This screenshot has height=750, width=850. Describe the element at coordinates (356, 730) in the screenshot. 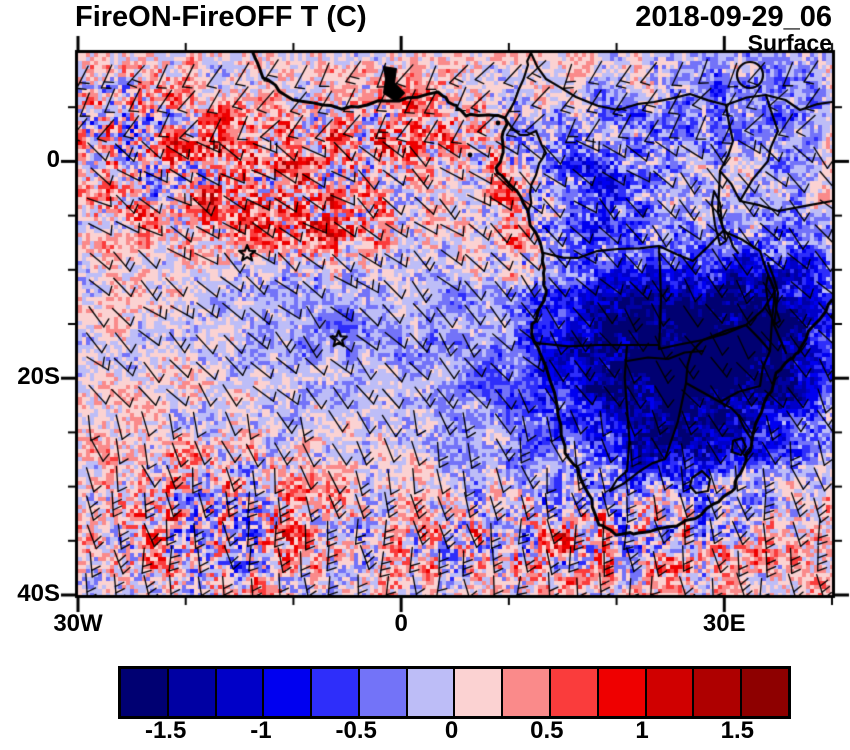

I see `colorbar-tick-label: -0.5` at that location.